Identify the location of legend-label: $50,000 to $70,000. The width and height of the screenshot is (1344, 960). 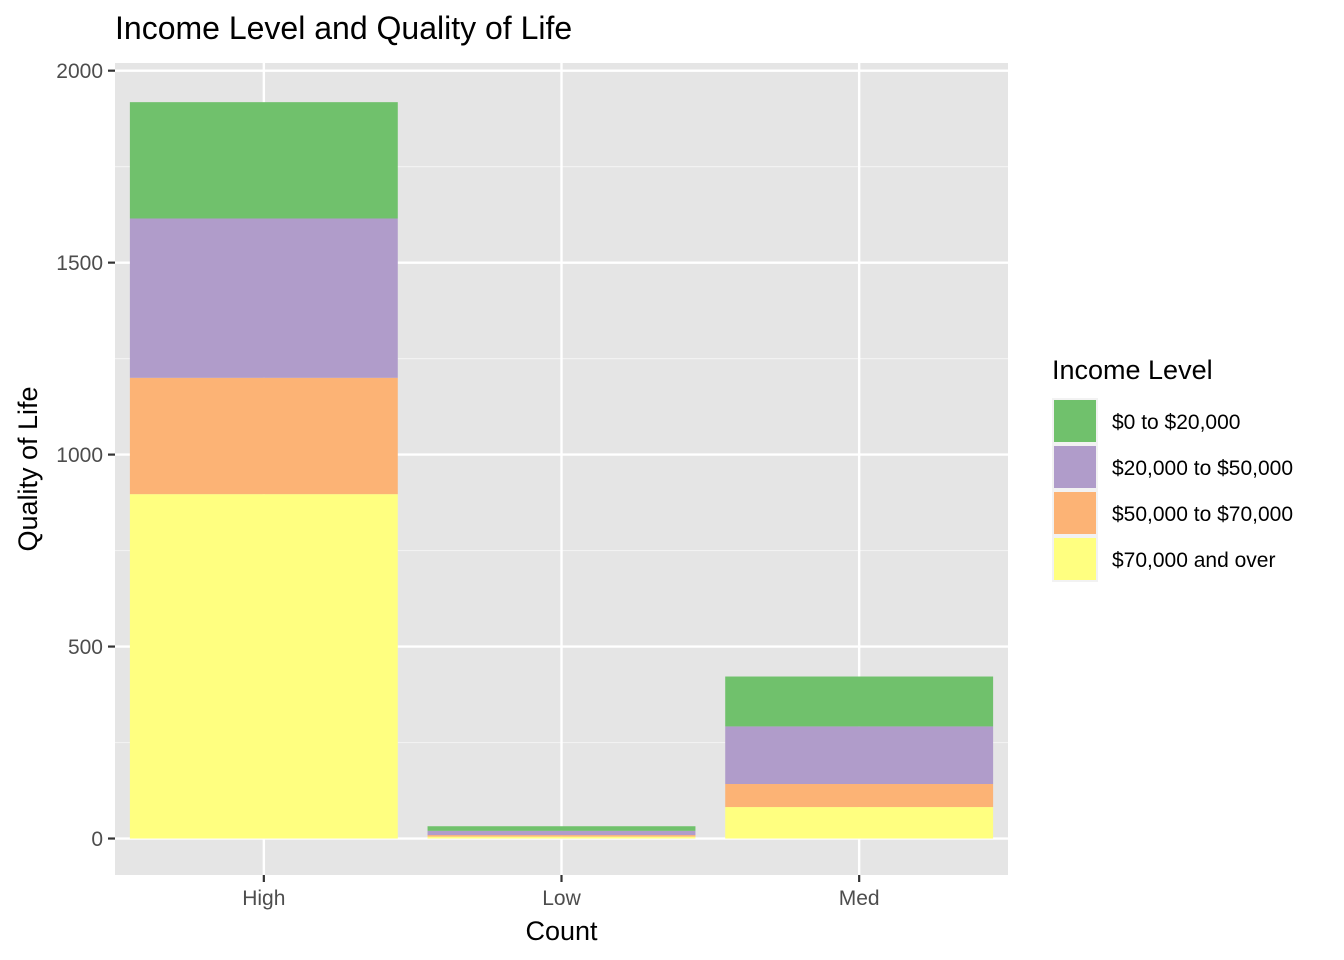
(1202, 514).